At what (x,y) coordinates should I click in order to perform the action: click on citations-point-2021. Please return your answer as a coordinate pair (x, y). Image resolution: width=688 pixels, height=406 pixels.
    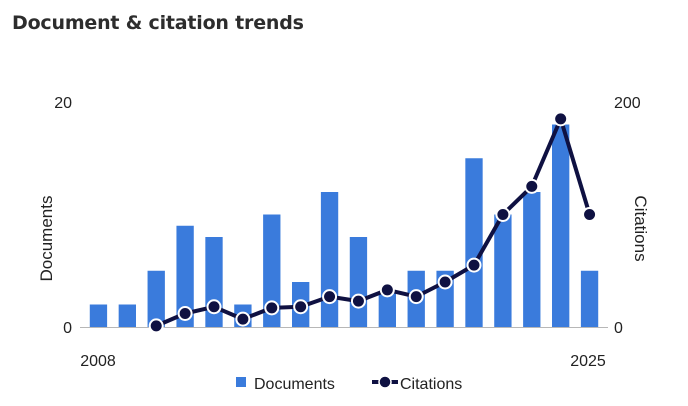
    Looking at the image, I should click on (474, 265).